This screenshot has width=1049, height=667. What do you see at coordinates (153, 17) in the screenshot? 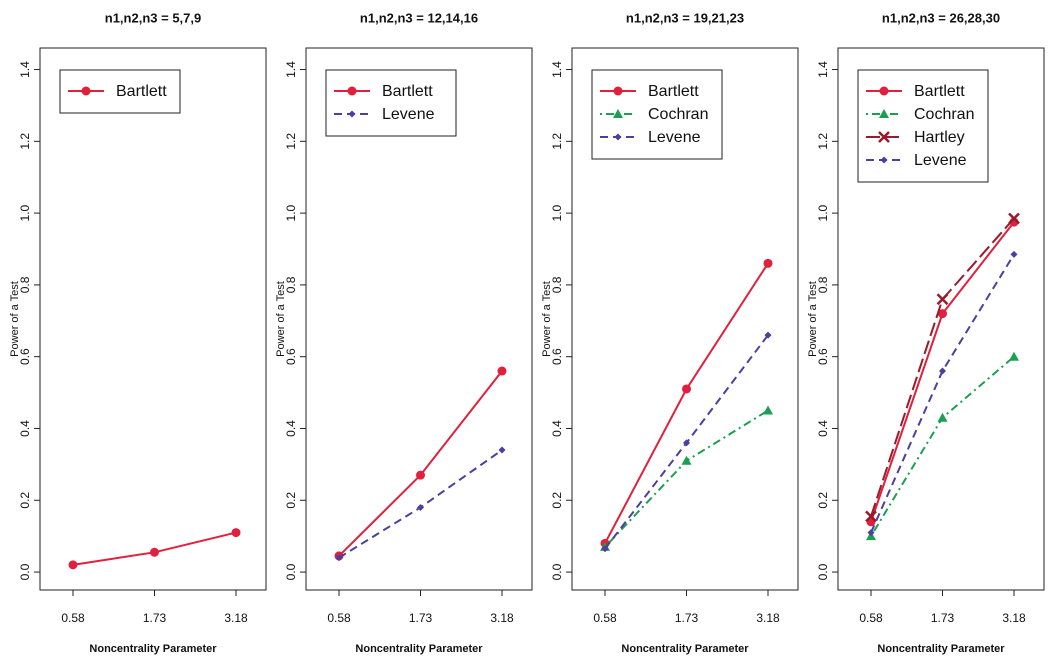
I see `chart-title: n1,n2,n3 = 5,7,9` at bounding box center [153, 17].